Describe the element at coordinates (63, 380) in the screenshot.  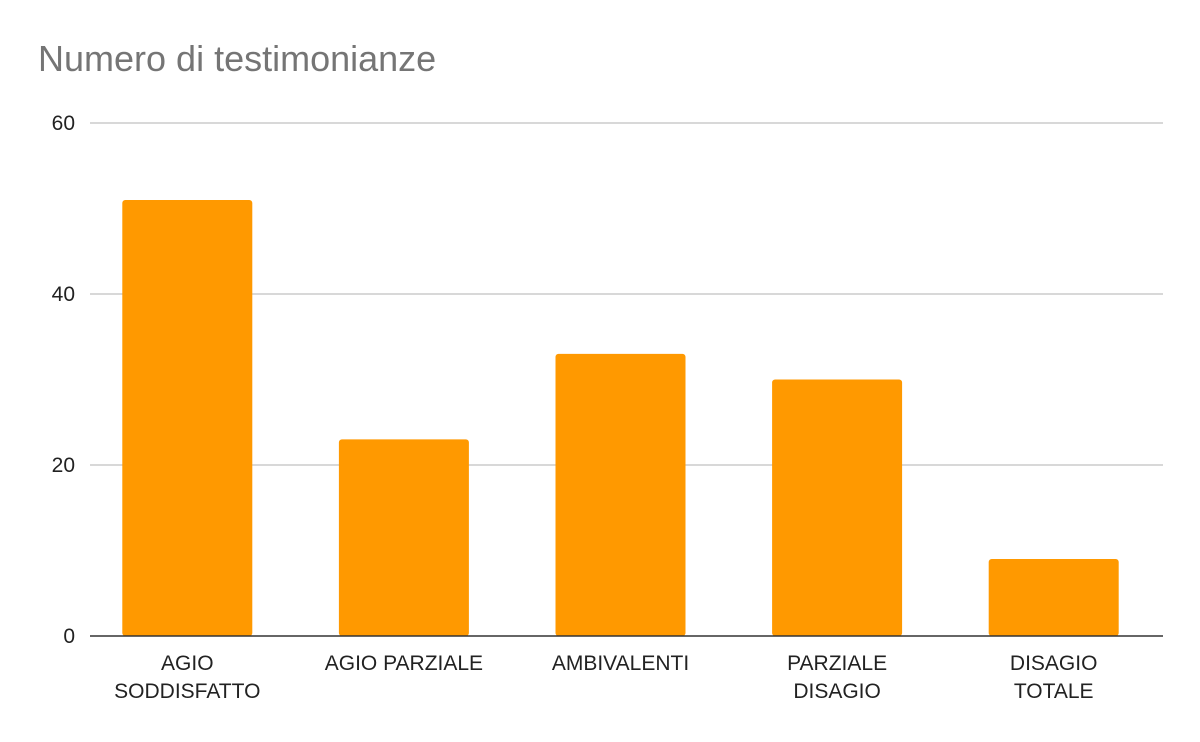
I see `y-axis-ticks: 0 20 40 60` at that location.